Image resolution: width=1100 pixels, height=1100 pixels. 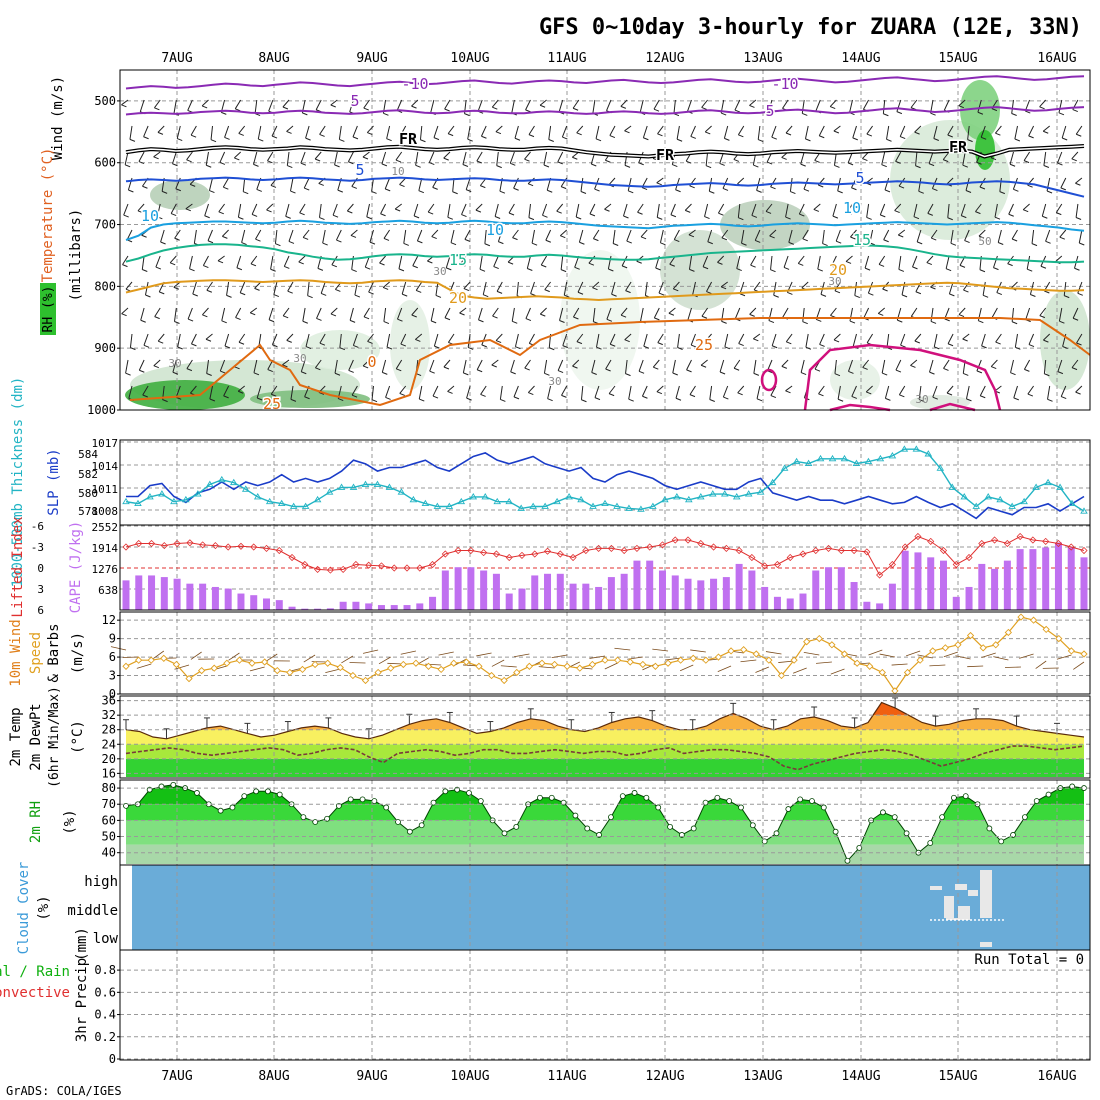 I want to click on upper-ylabel-temp: Temperature (°C), so click(x=48, y=215).